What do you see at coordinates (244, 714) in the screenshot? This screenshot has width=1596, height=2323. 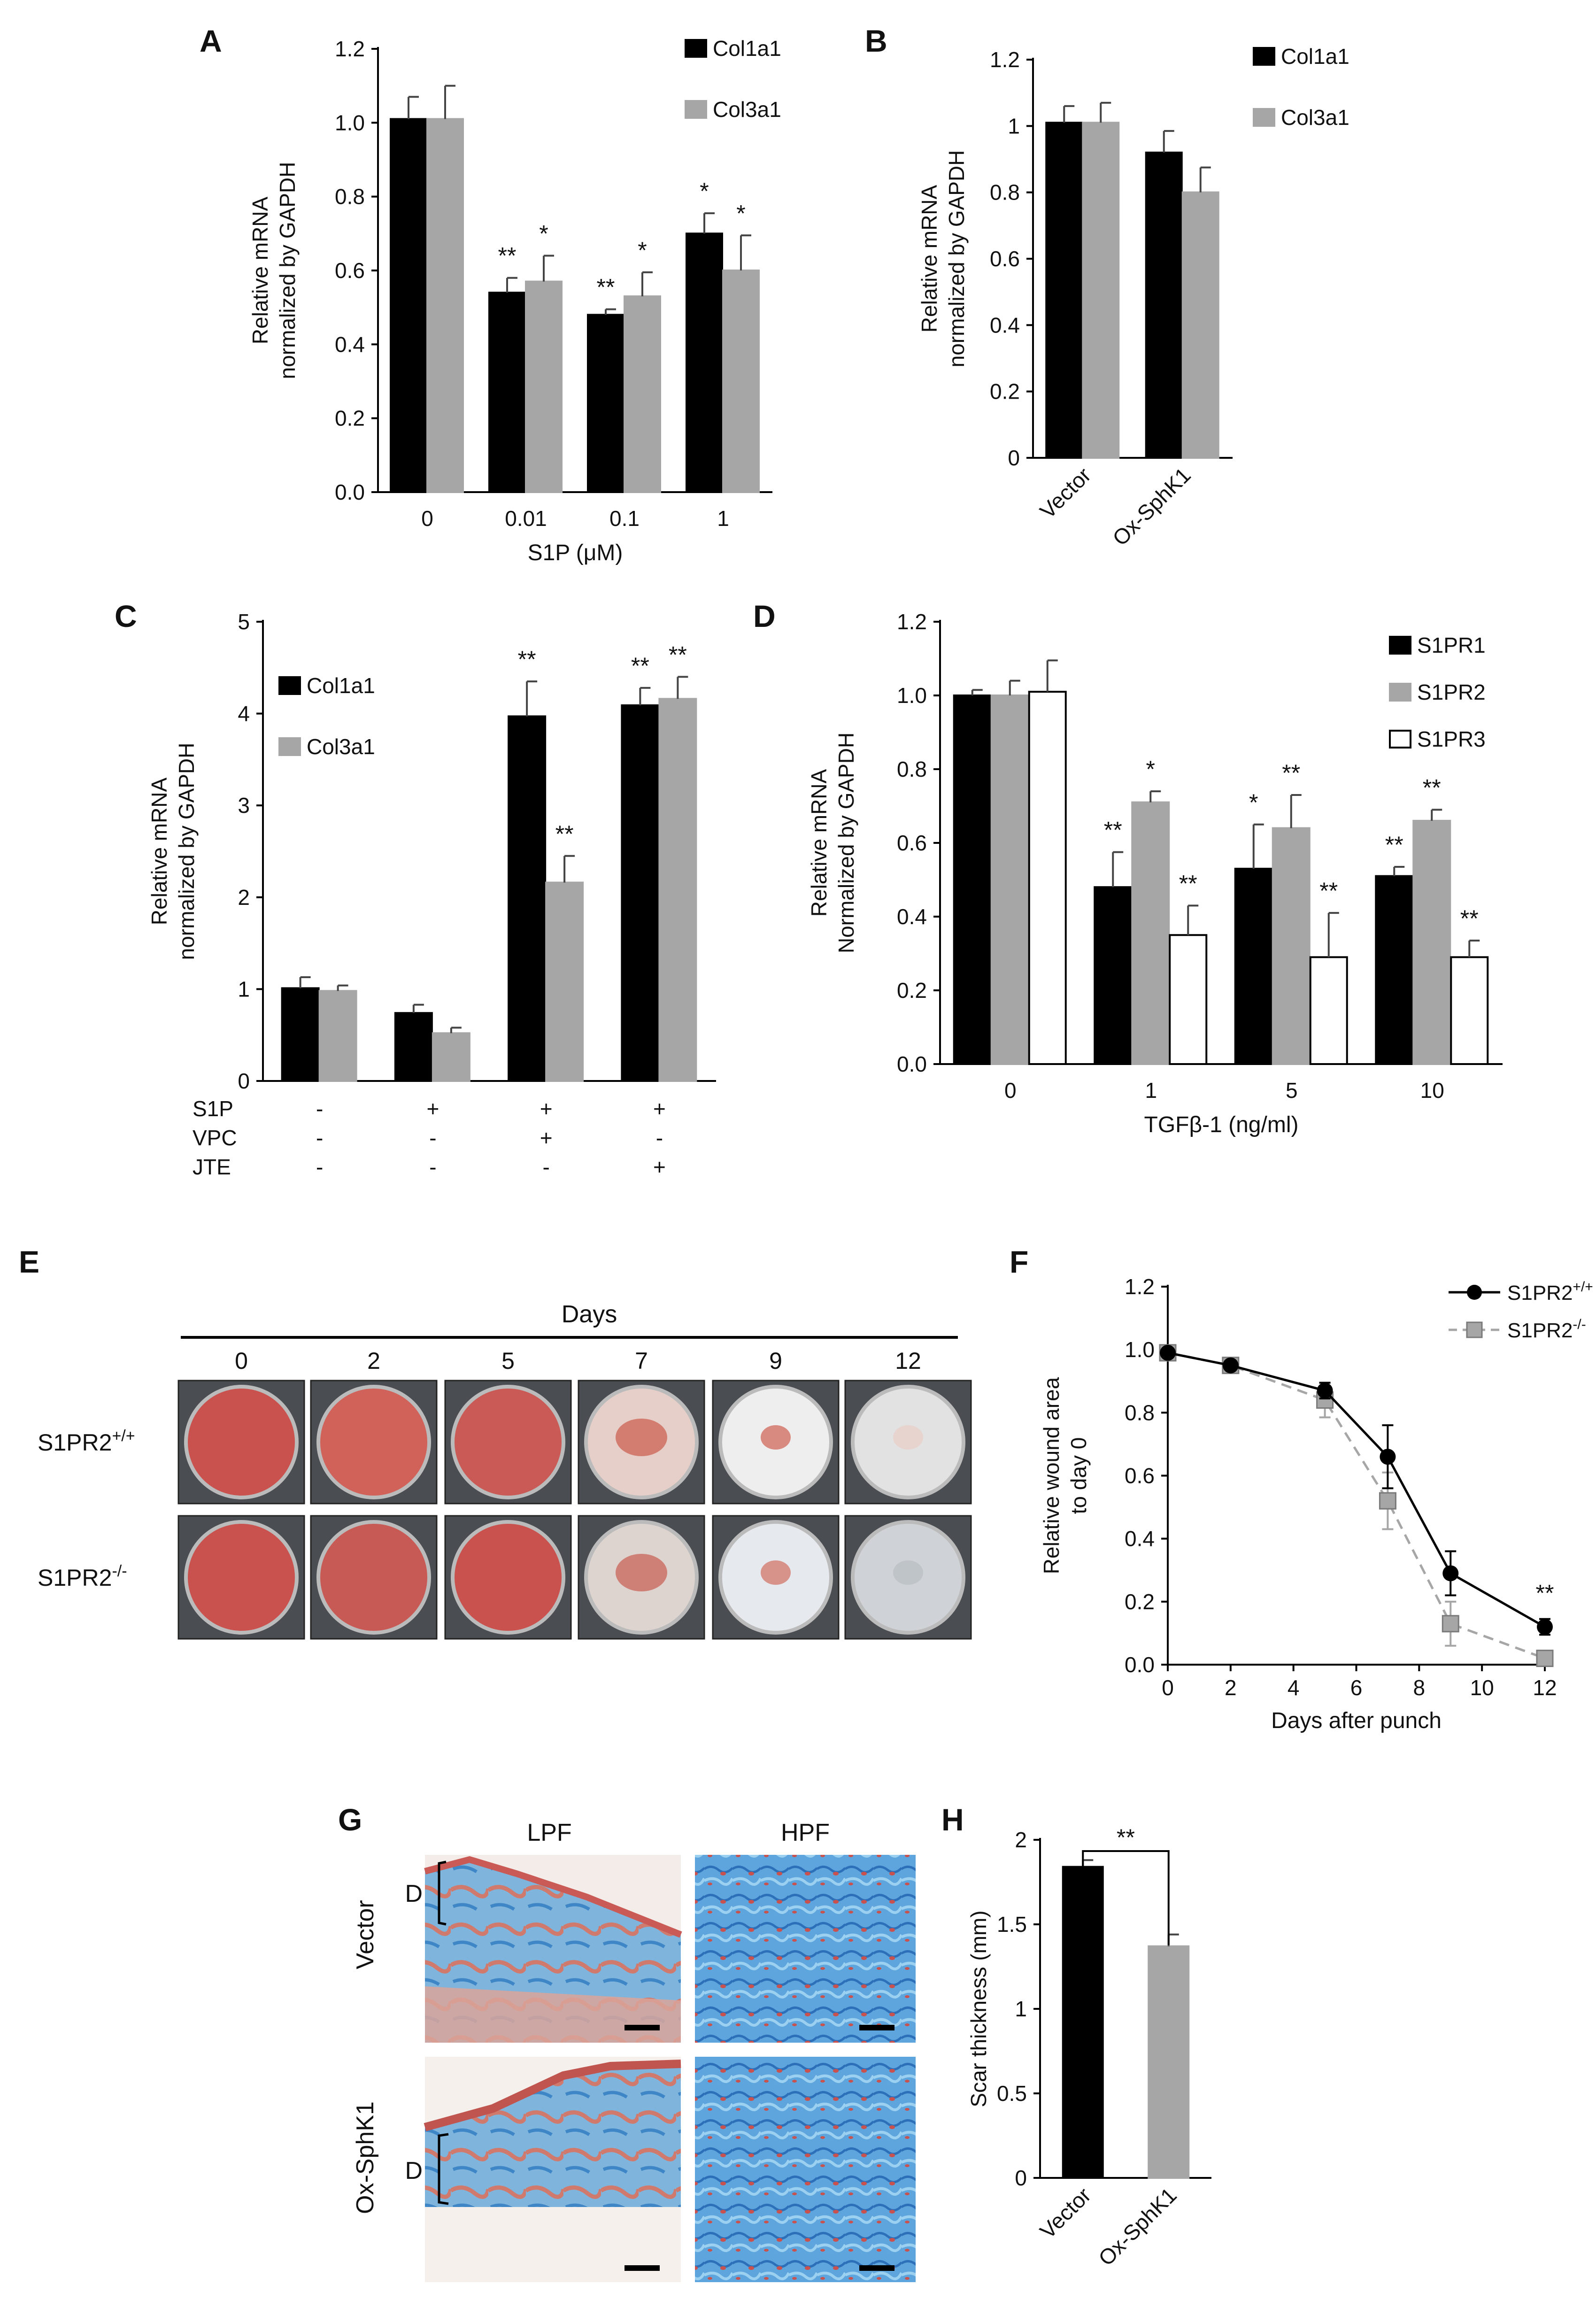 I see `y-tick-label: 4` at bounding box center [244, 714].